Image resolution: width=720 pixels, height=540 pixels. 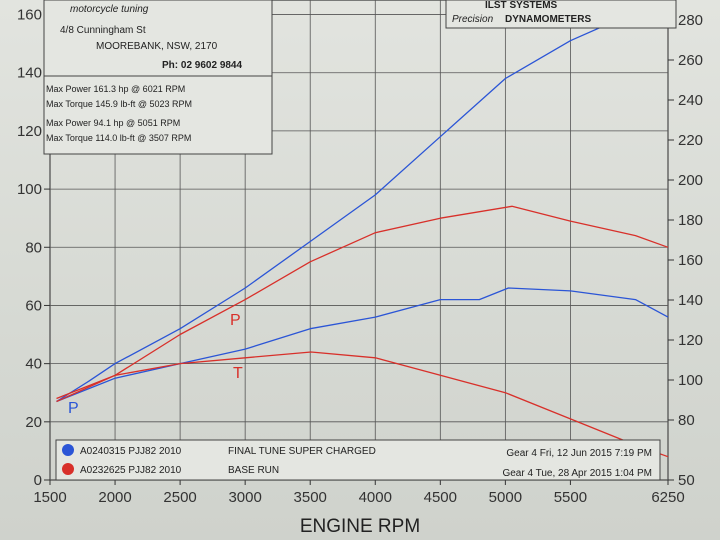 I want to click on power-marker: P, so click(x=235, y=320).